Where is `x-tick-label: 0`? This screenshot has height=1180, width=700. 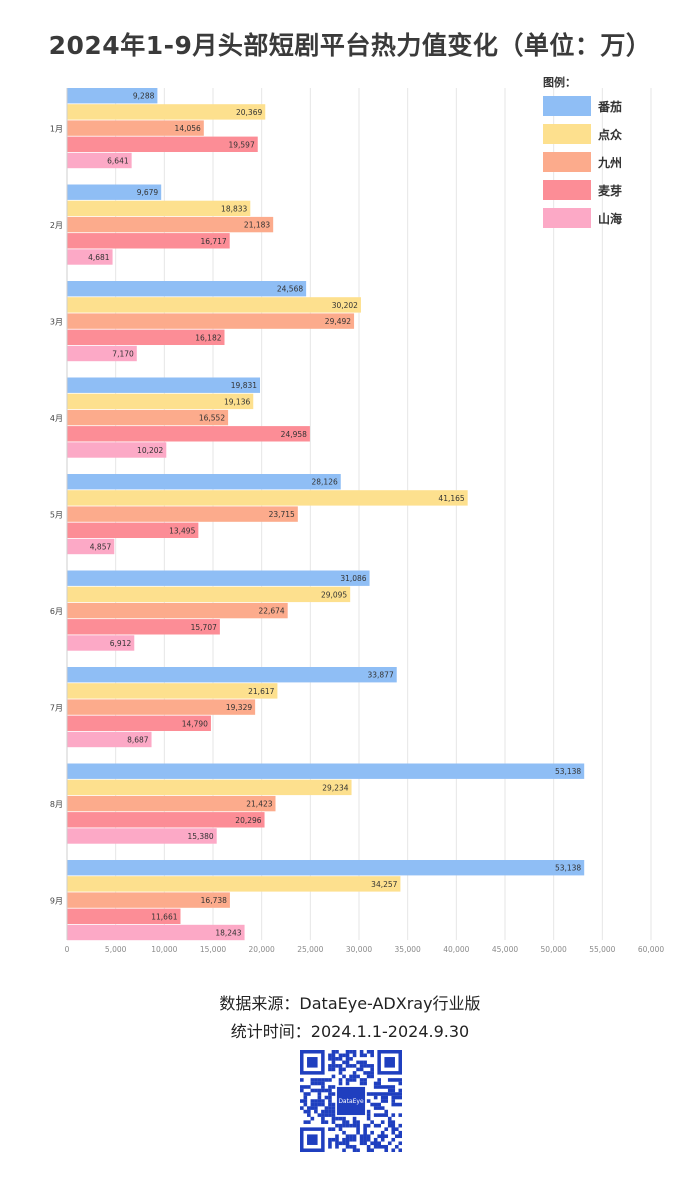
x-tick-label: 0 is located at coordinates (67, 949).